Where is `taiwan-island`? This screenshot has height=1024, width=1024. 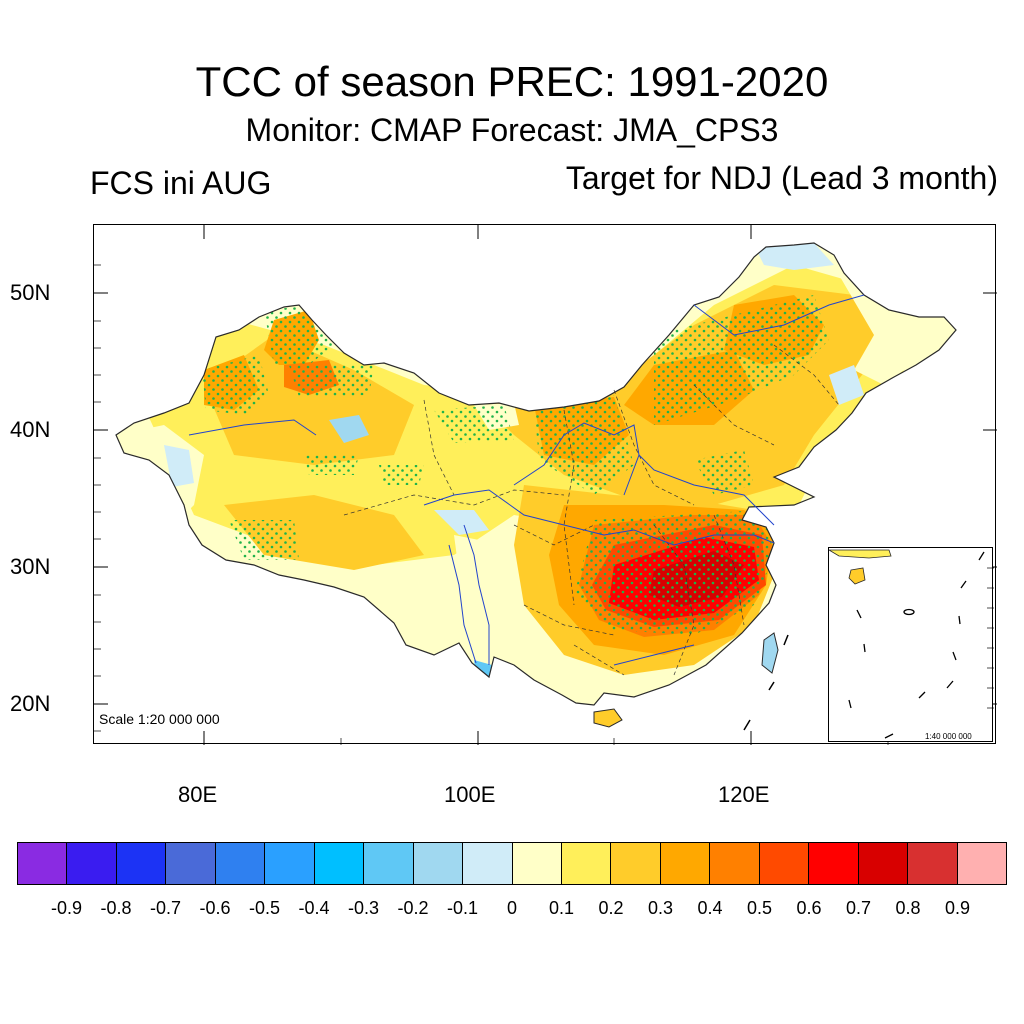
taiwan-island is located at coordinates (770, 653).